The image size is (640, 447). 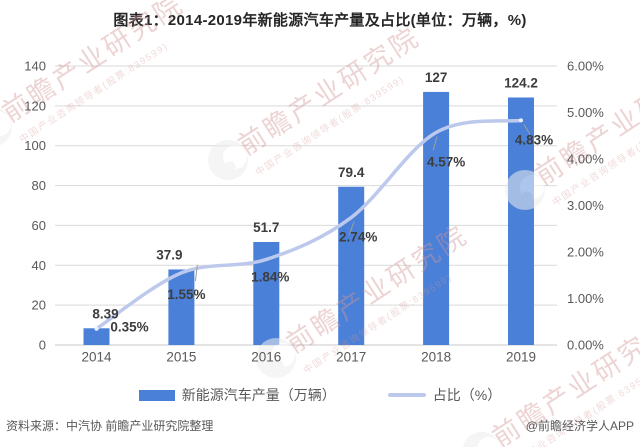 What do you see at coordinates (521, 357) in the screenshot?
I see `x-axis-label: 2019` at bounding box center [521, 357].